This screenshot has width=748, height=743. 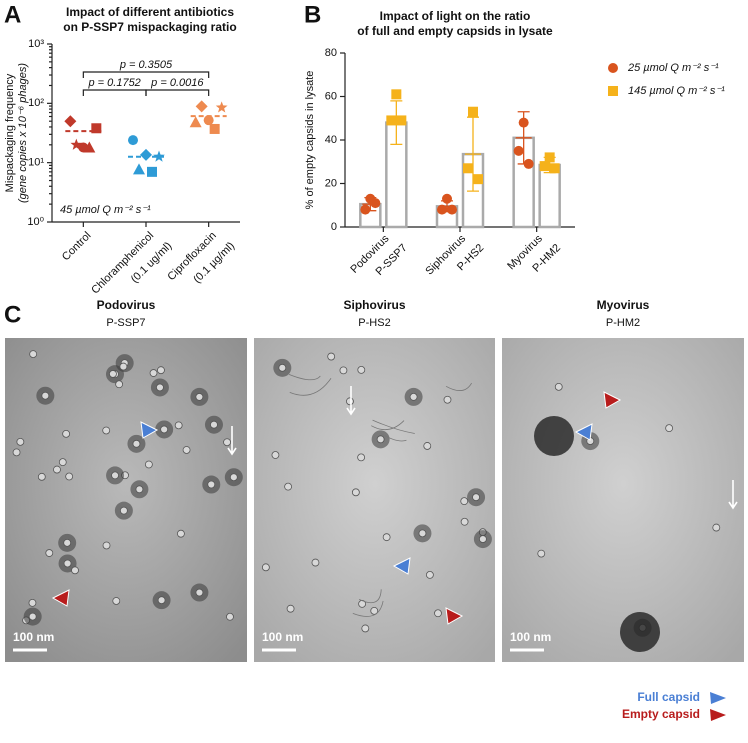 What do you see at coordinates (334, 227) in the screenshot?
I see `y-tick-label: 0` at bounding box center [334, 227].